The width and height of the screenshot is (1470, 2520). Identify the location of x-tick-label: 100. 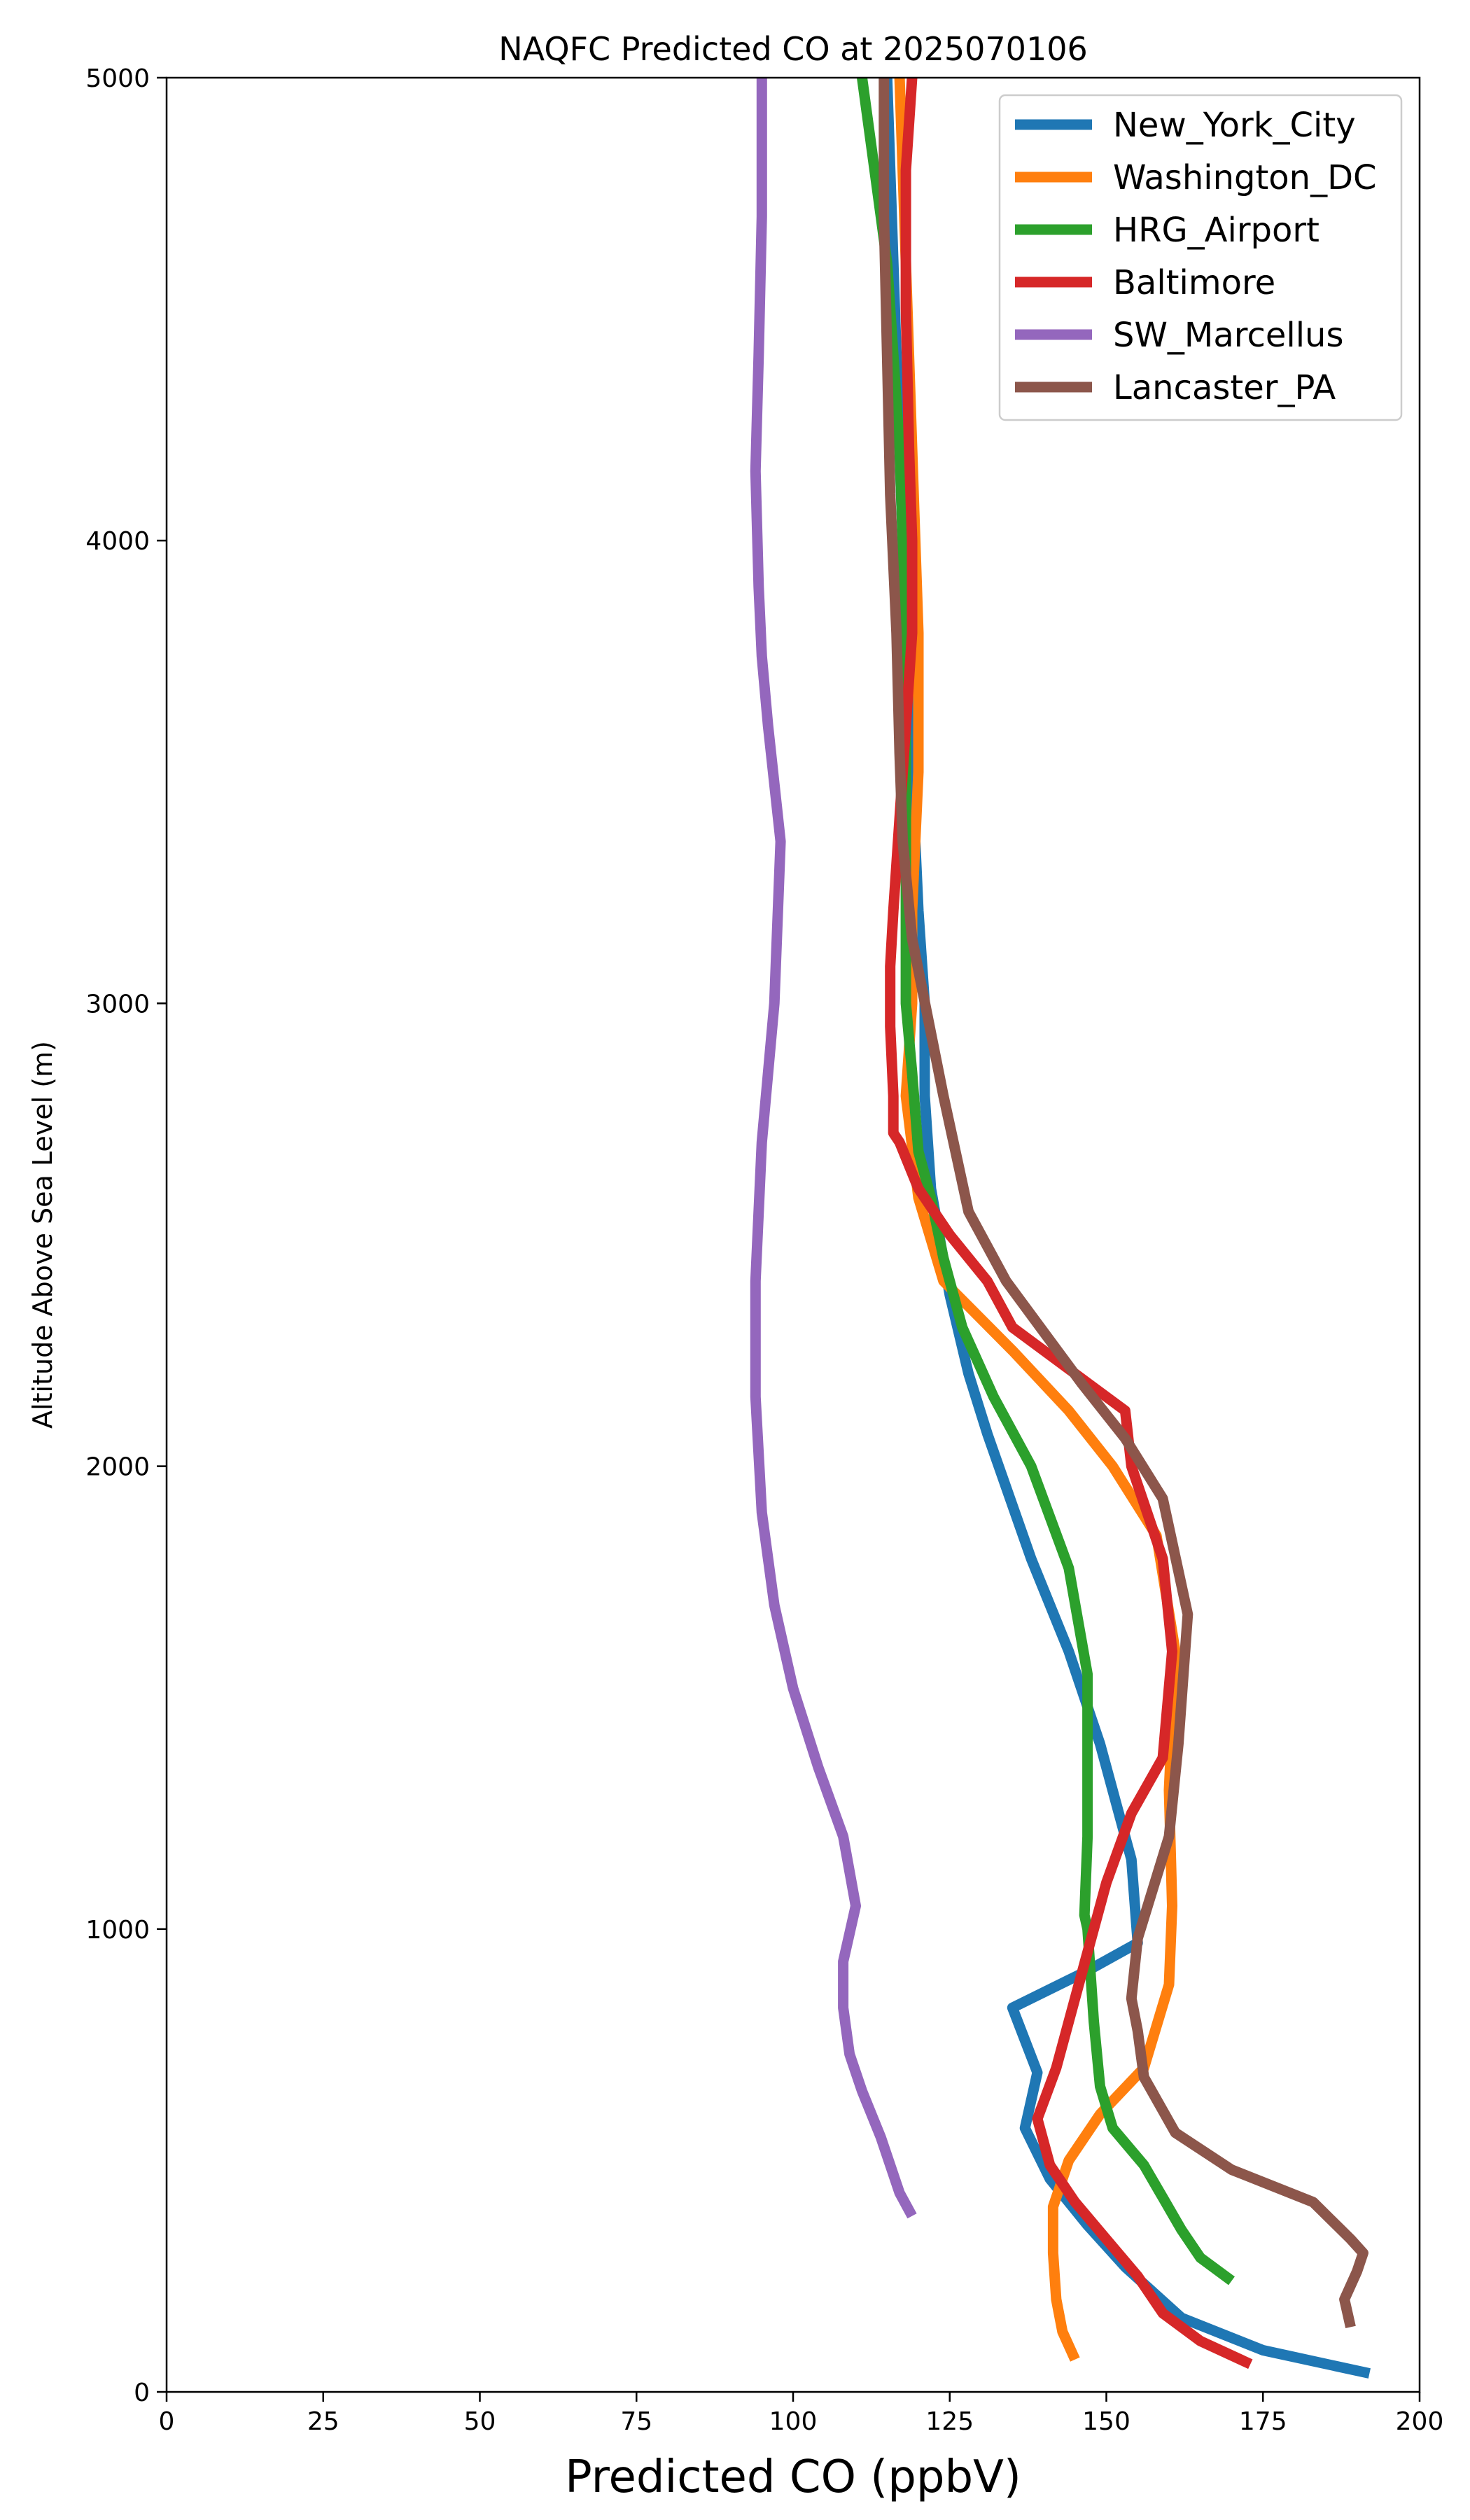
(793, 2421).